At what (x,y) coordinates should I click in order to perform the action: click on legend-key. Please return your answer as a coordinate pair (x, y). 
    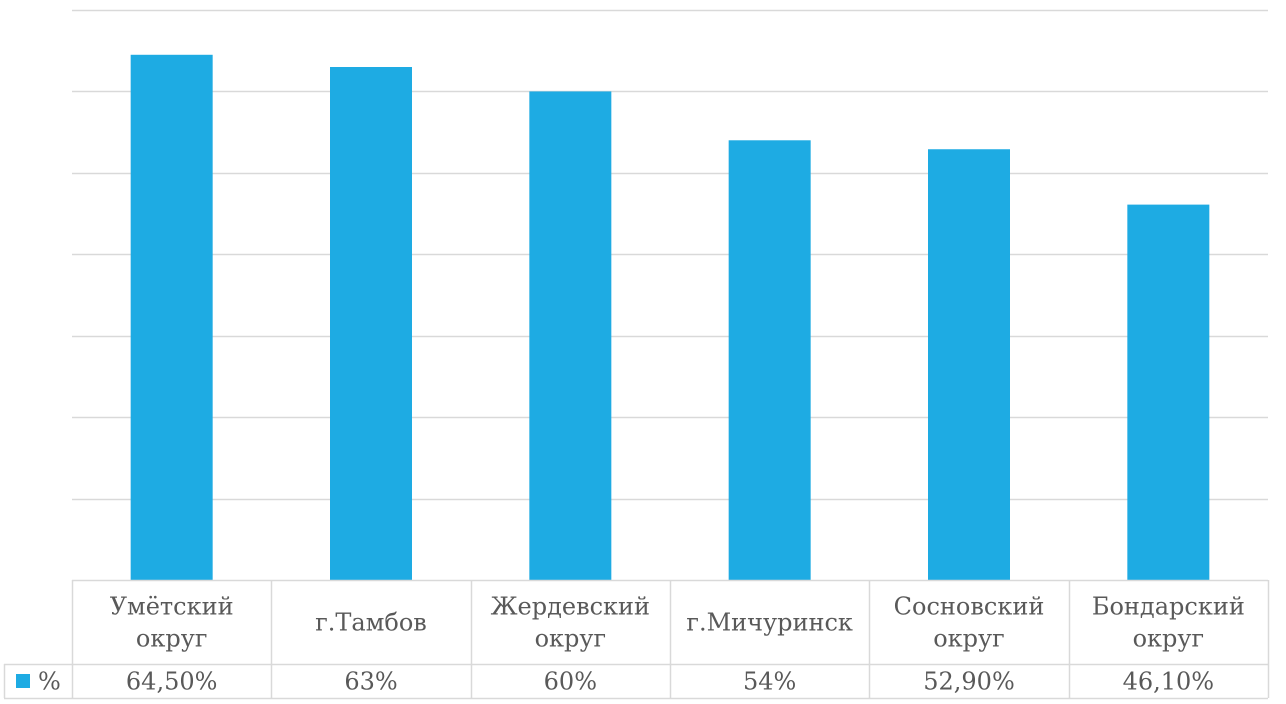
    Looking at the image, I should click on (23, 681).